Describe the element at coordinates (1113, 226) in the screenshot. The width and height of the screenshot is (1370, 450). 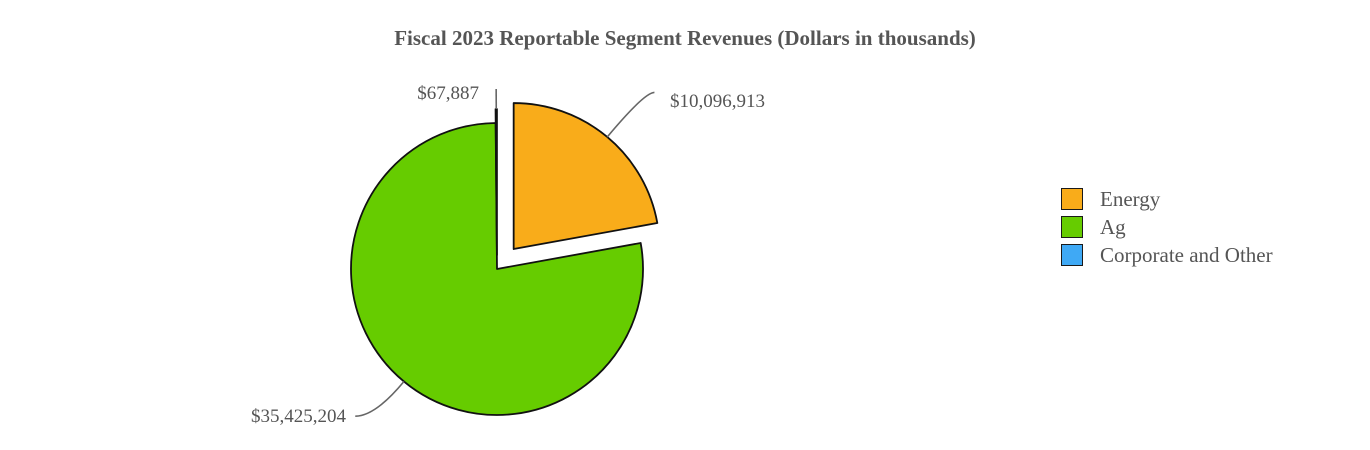
I see `legend-label-ag: Ag` at that location.